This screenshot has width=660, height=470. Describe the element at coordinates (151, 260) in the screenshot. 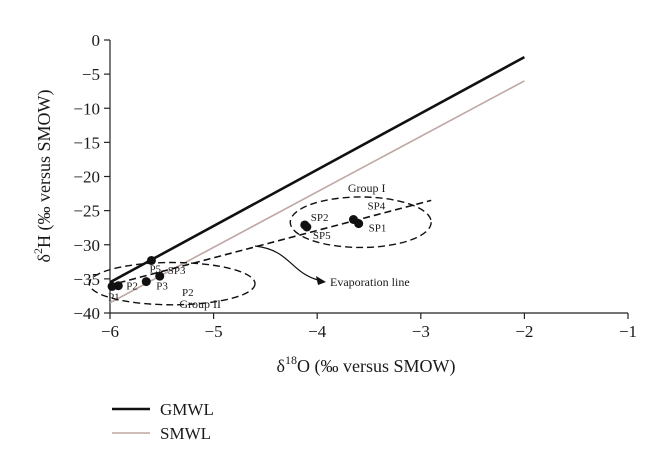

I see `data-point-p5` at that location.